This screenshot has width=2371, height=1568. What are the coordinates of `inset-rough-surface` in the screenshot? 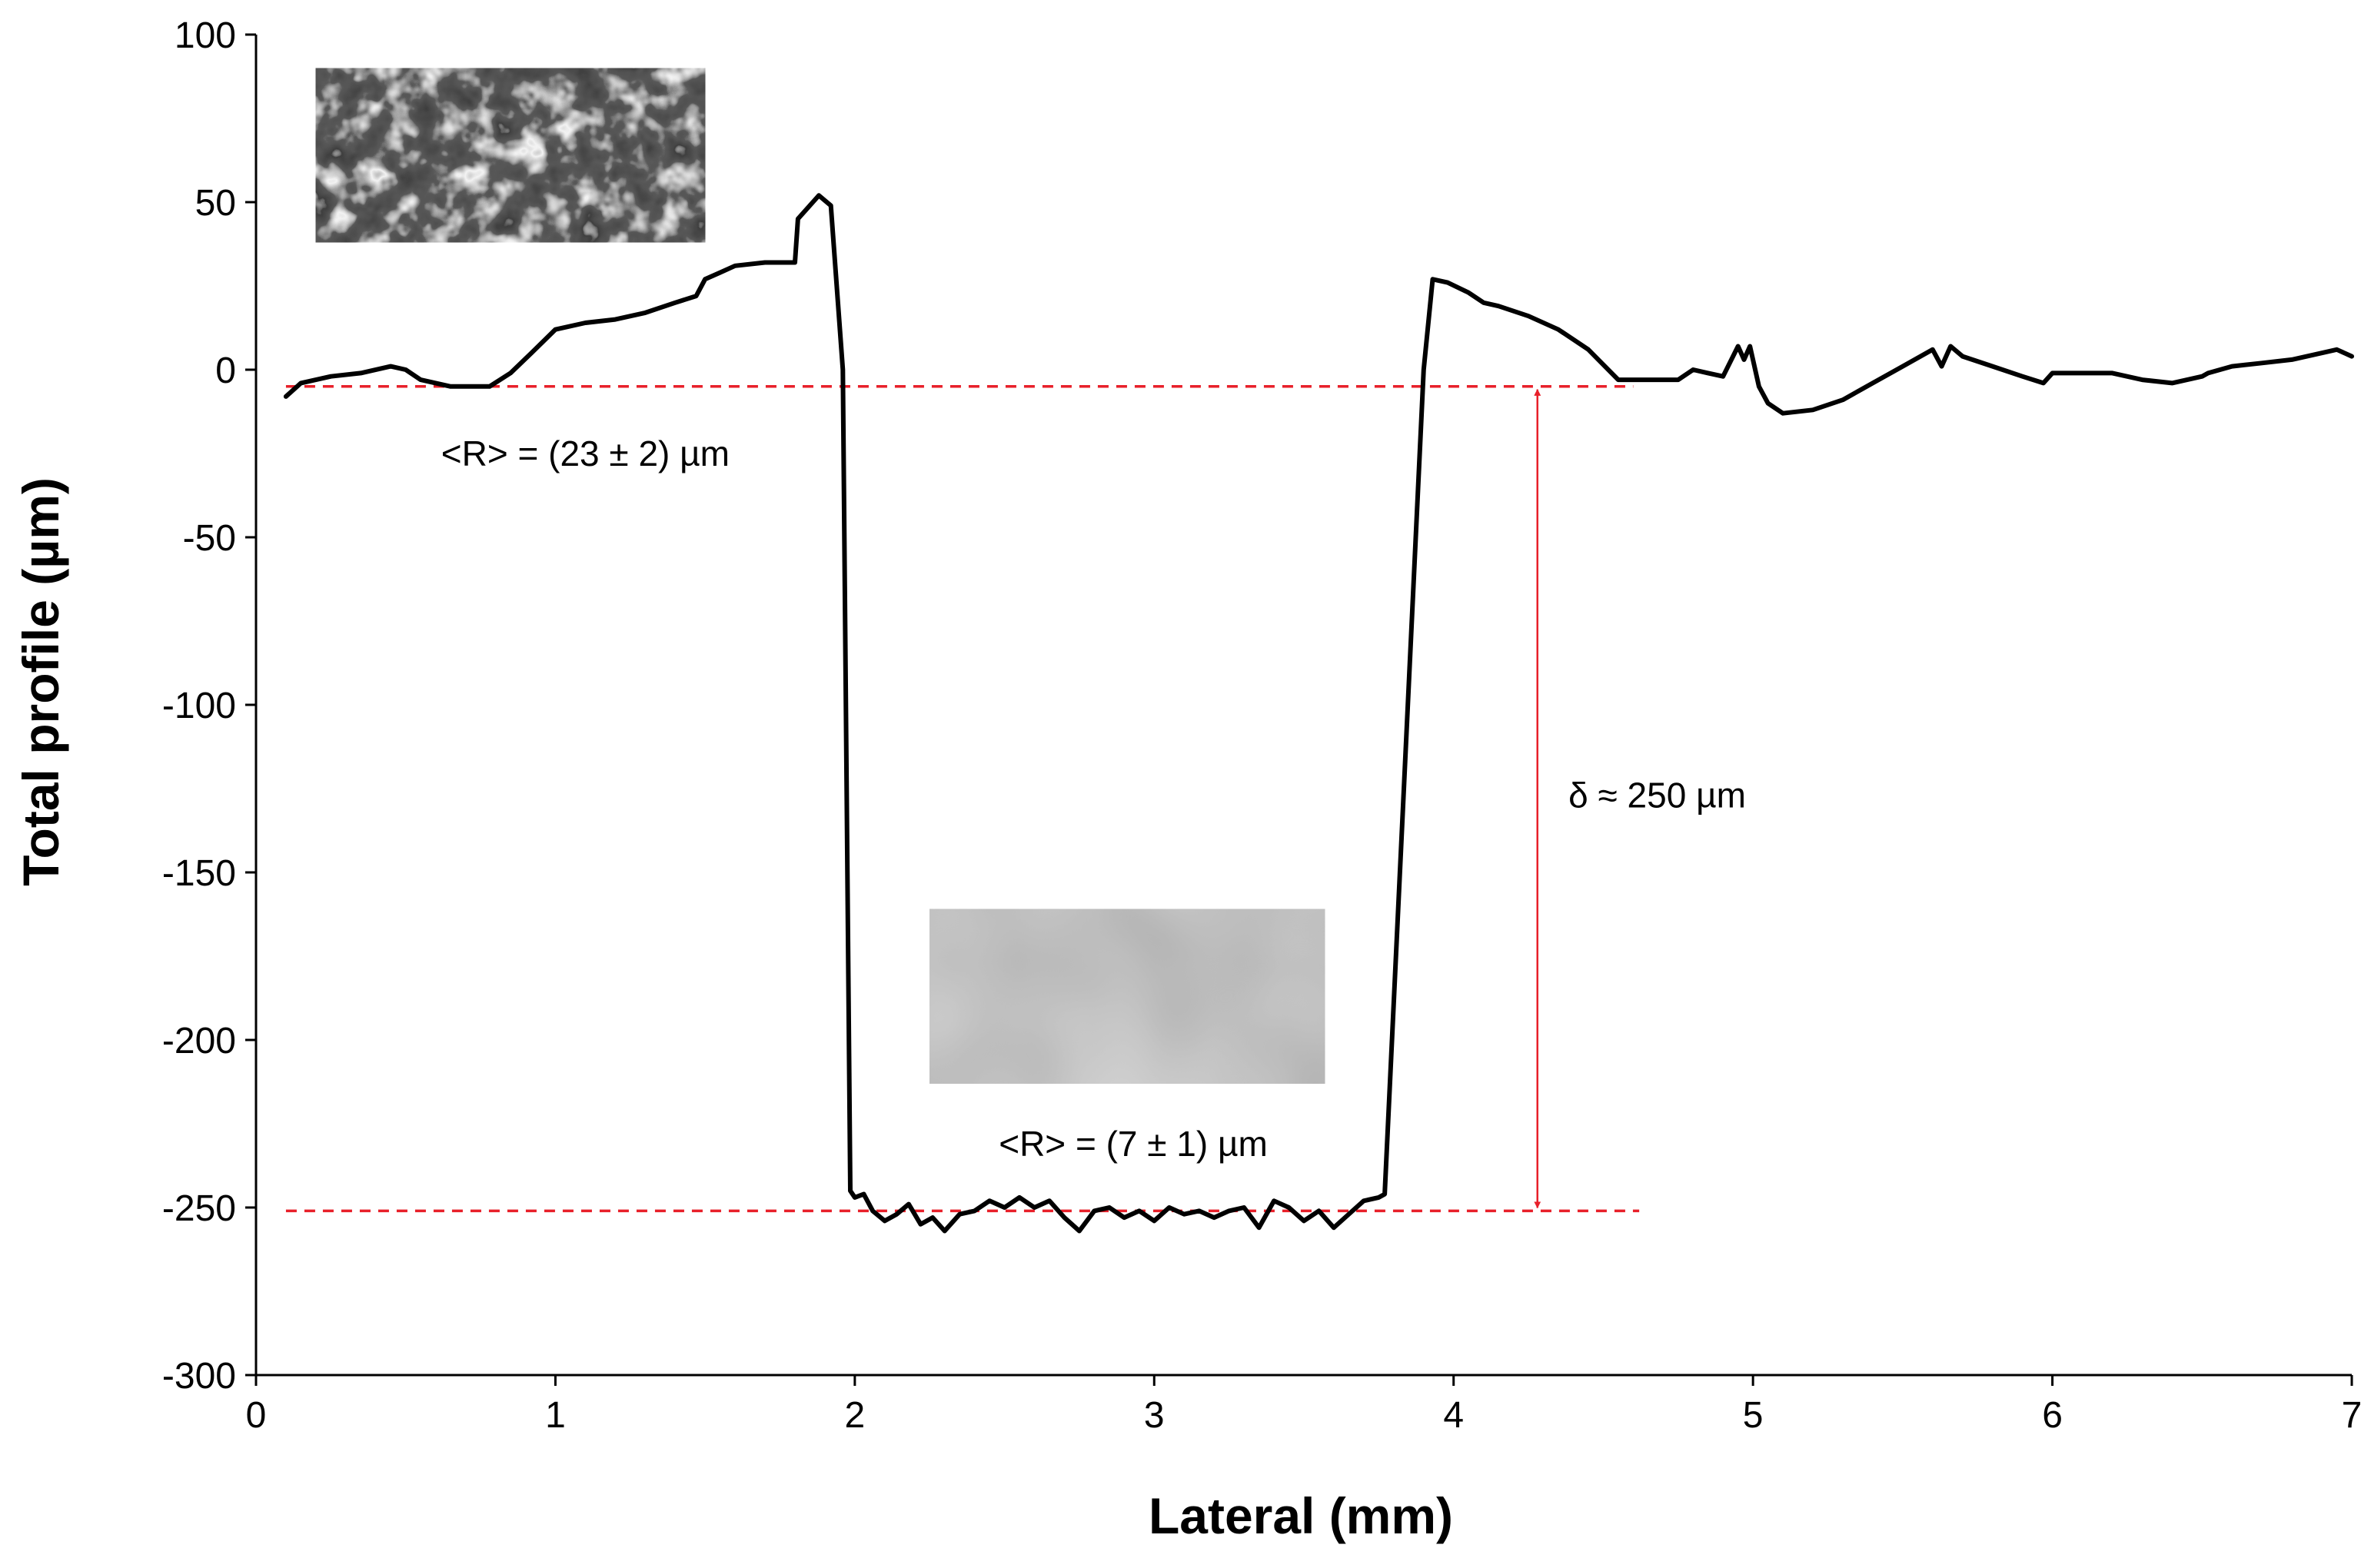 It's located at (511, 155).